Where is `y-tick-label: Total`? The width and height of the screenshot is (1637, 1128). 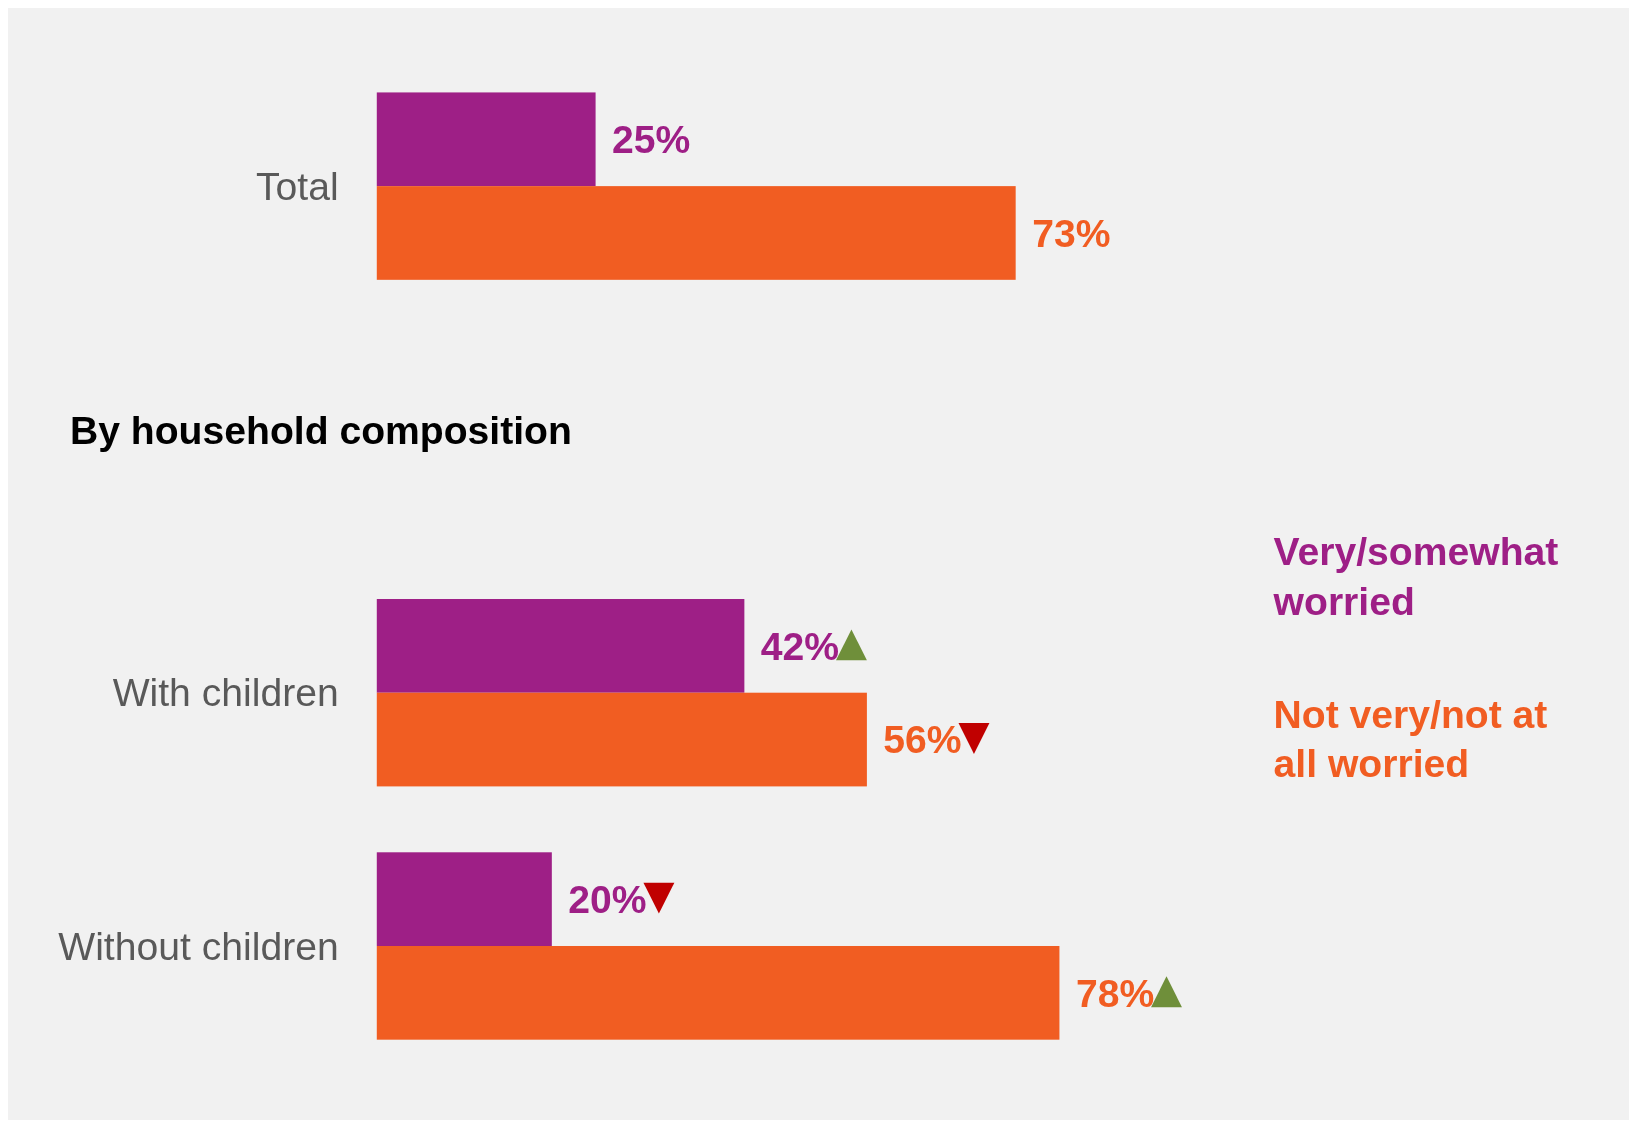 y-tick-label: Total is located at coordinates (297, 186).